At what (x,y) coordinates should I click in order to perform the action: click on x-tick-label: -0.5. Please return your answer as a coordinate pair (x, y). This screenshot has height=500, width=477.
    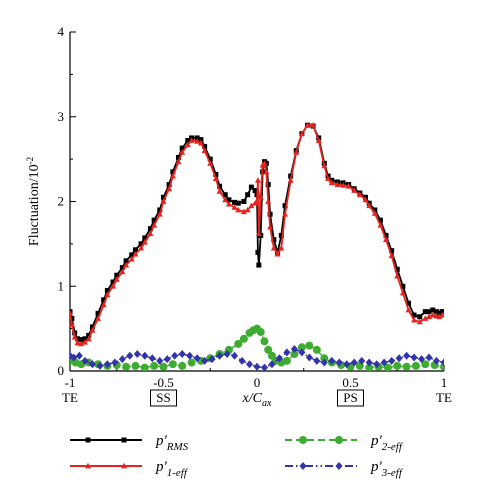
    Looking at the image, I should click on (163, 382).